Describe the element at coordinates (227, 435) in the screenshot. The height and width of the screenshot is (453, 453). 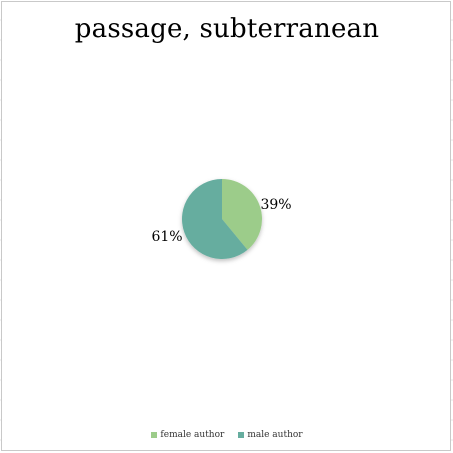
I see `chart-legend: female author male author` at that location.